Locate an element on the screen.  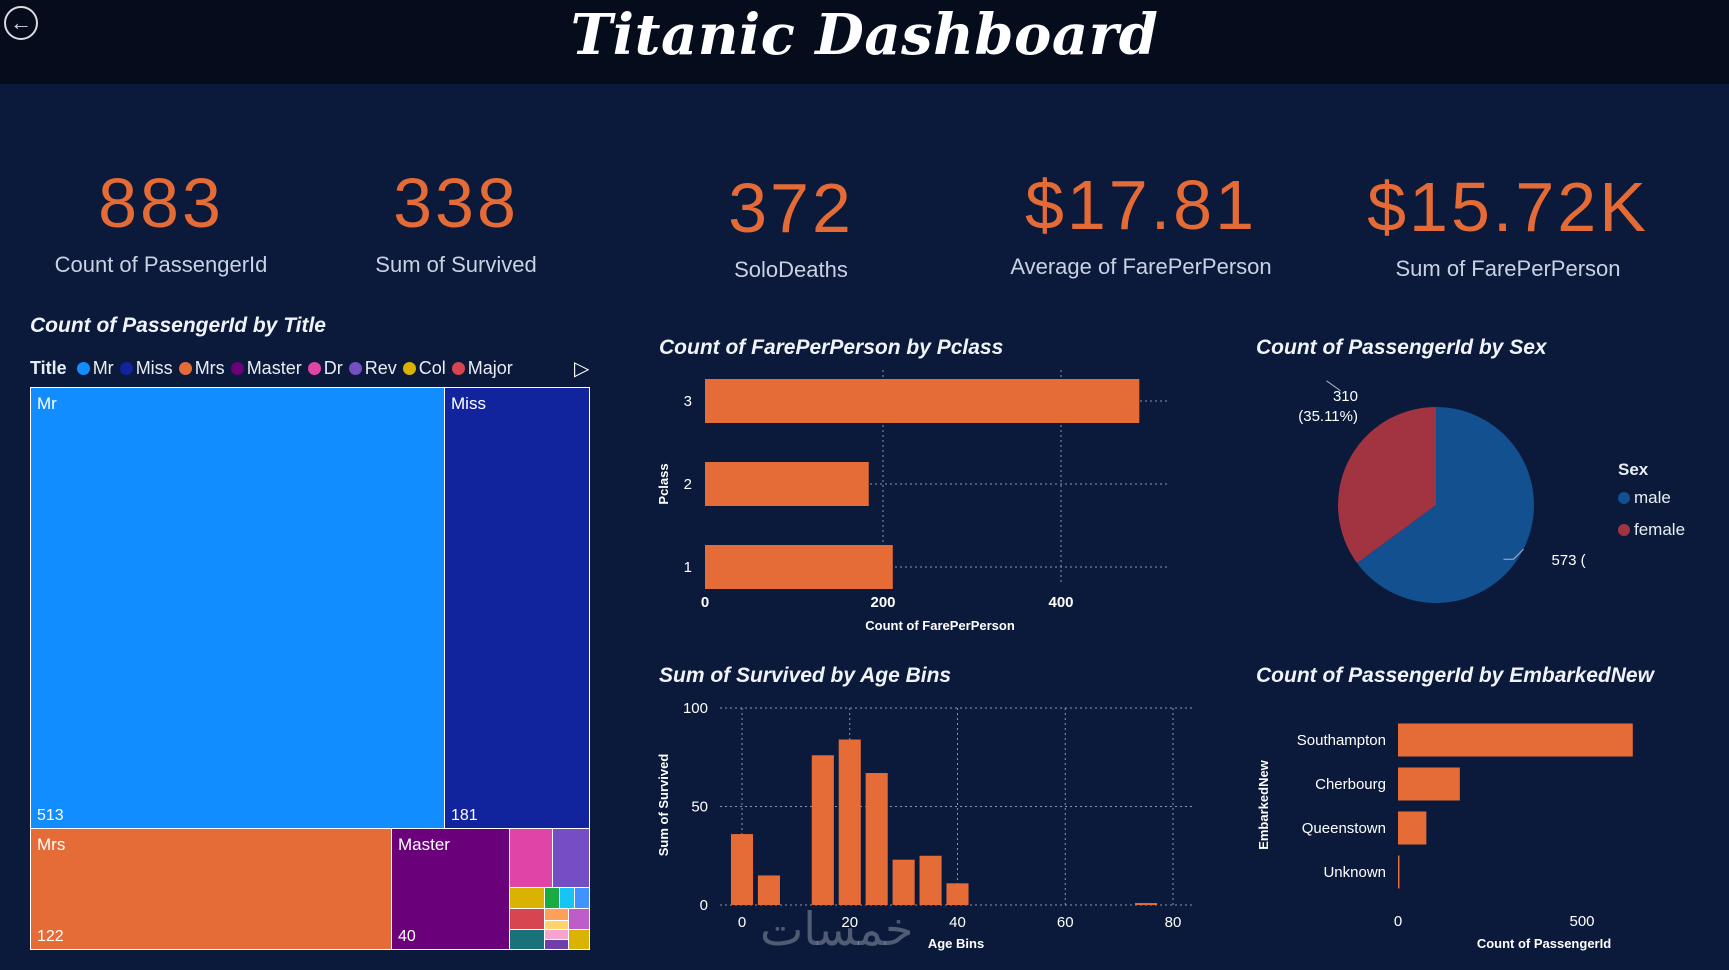
legend-item-mr: Mr is located at coordinates (95, 368).